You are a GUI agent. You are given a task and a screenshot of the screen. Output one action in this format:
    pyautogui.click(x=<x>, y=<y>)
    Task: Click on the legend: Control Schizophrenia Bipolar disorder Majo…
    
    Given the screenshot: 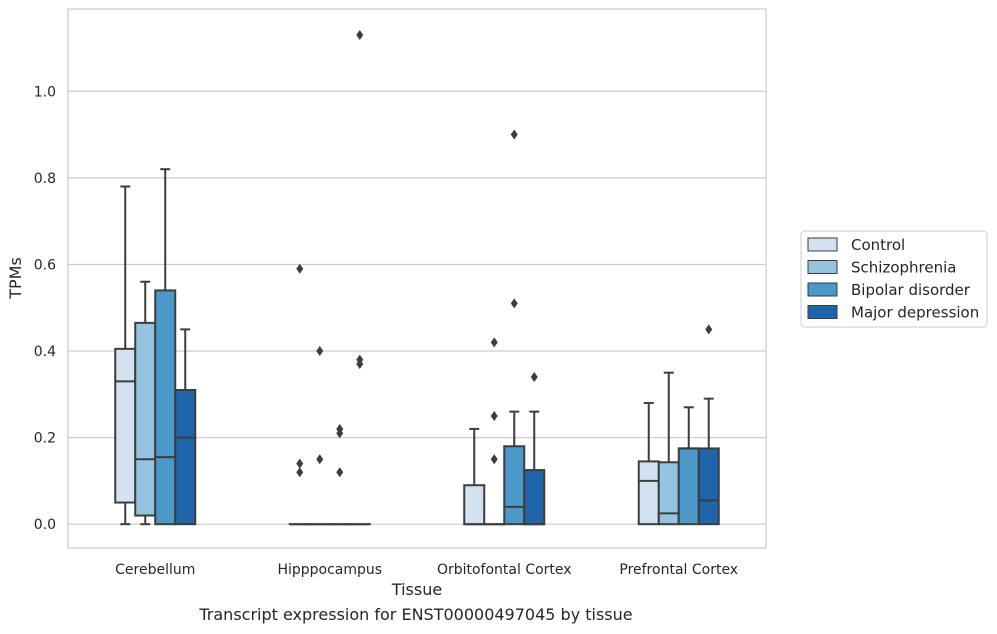 What is the action you would take?
    pyautogui.click(x=894, y=279)
    